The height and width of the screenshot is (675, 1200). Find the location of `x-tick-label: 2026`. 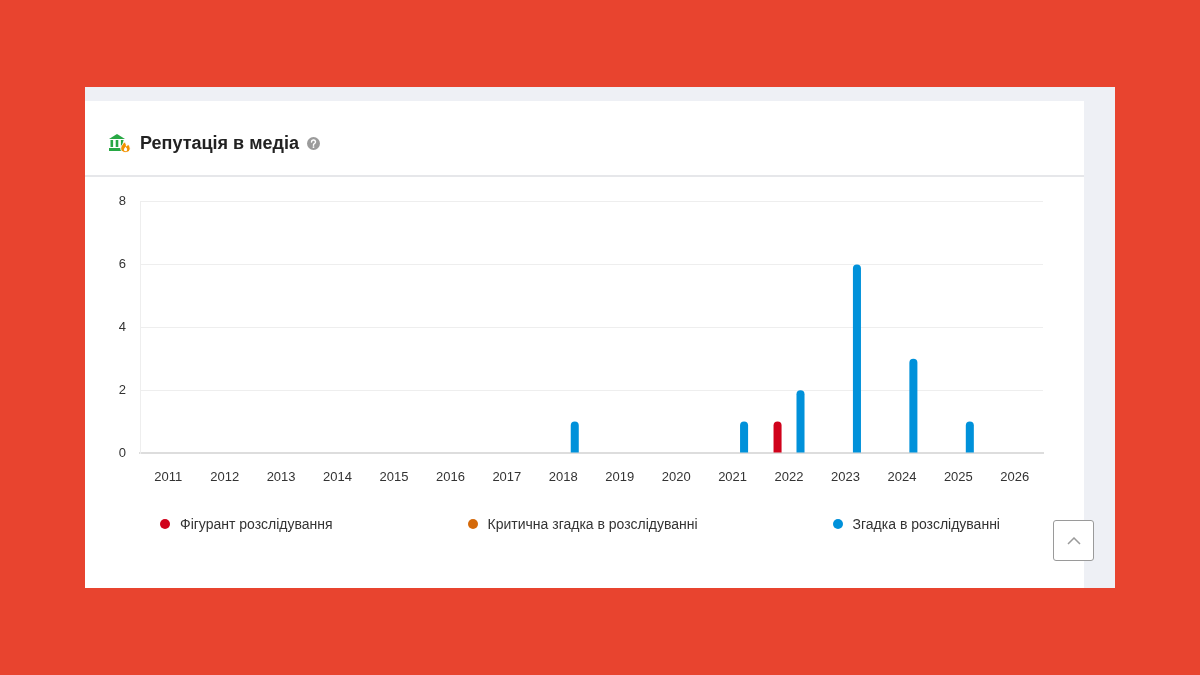

x-tick-label: 2026 is located at coordinates (1015, 477).